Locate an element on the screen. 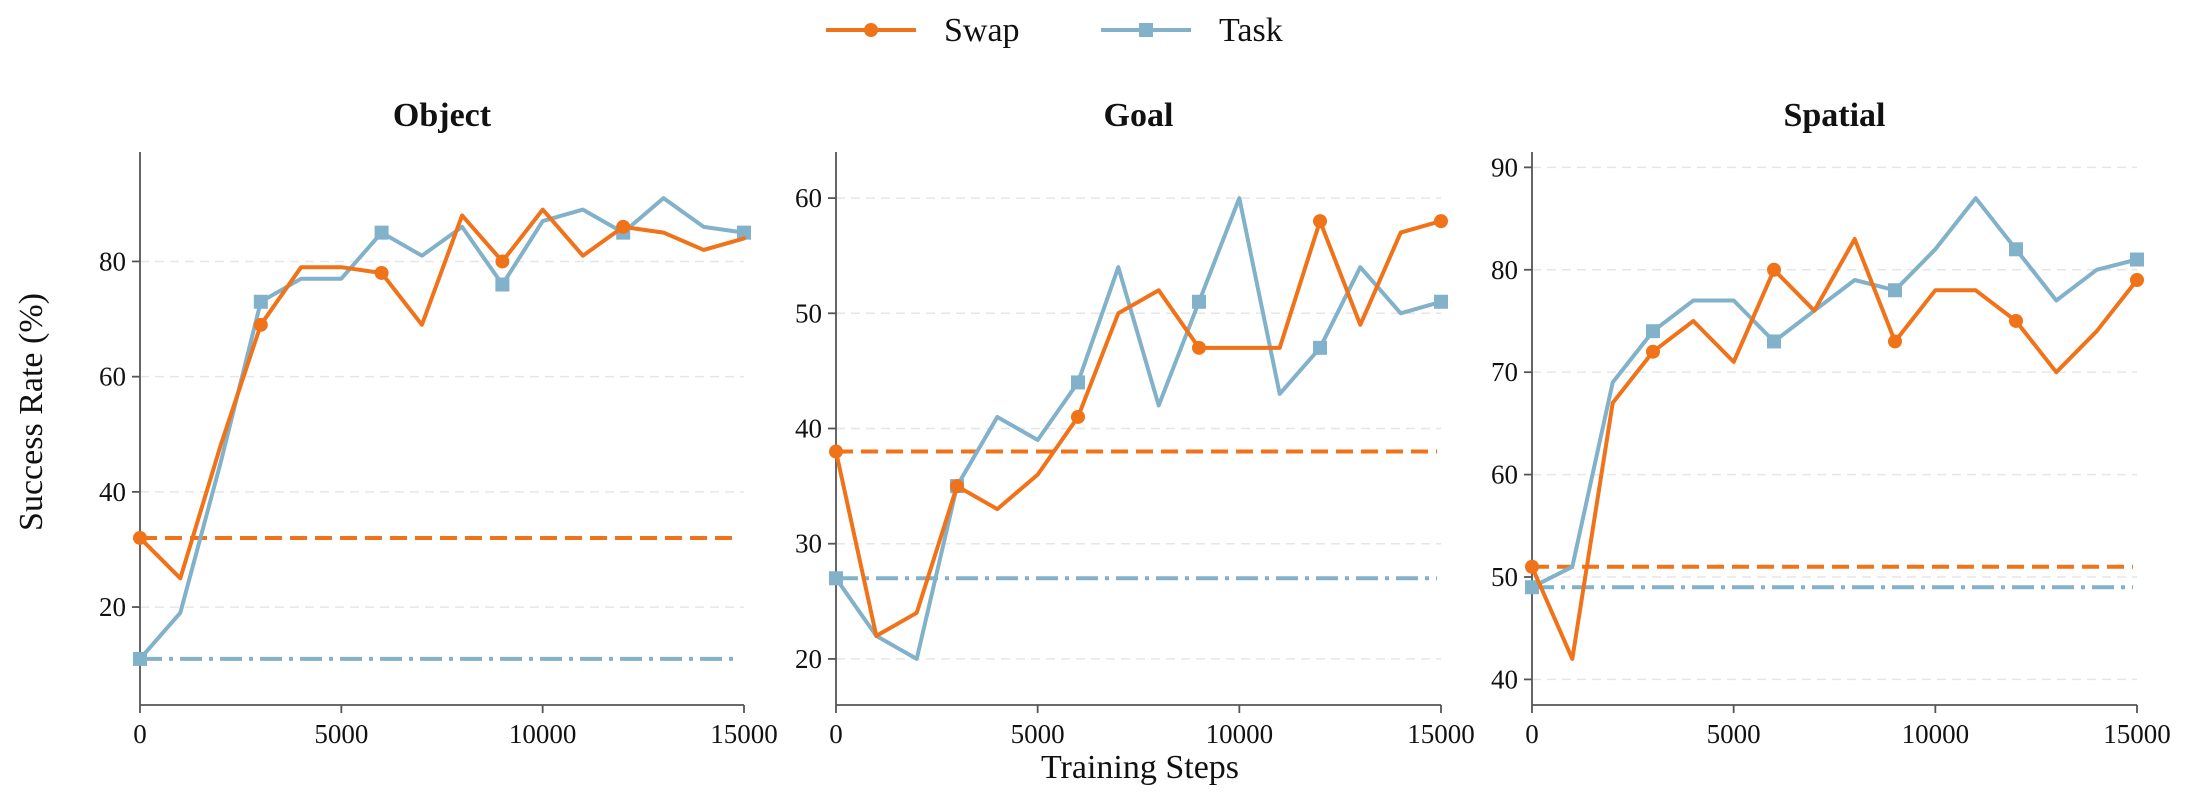  panel-title-spatial: Spatial is located at coordinates (1834, 115).